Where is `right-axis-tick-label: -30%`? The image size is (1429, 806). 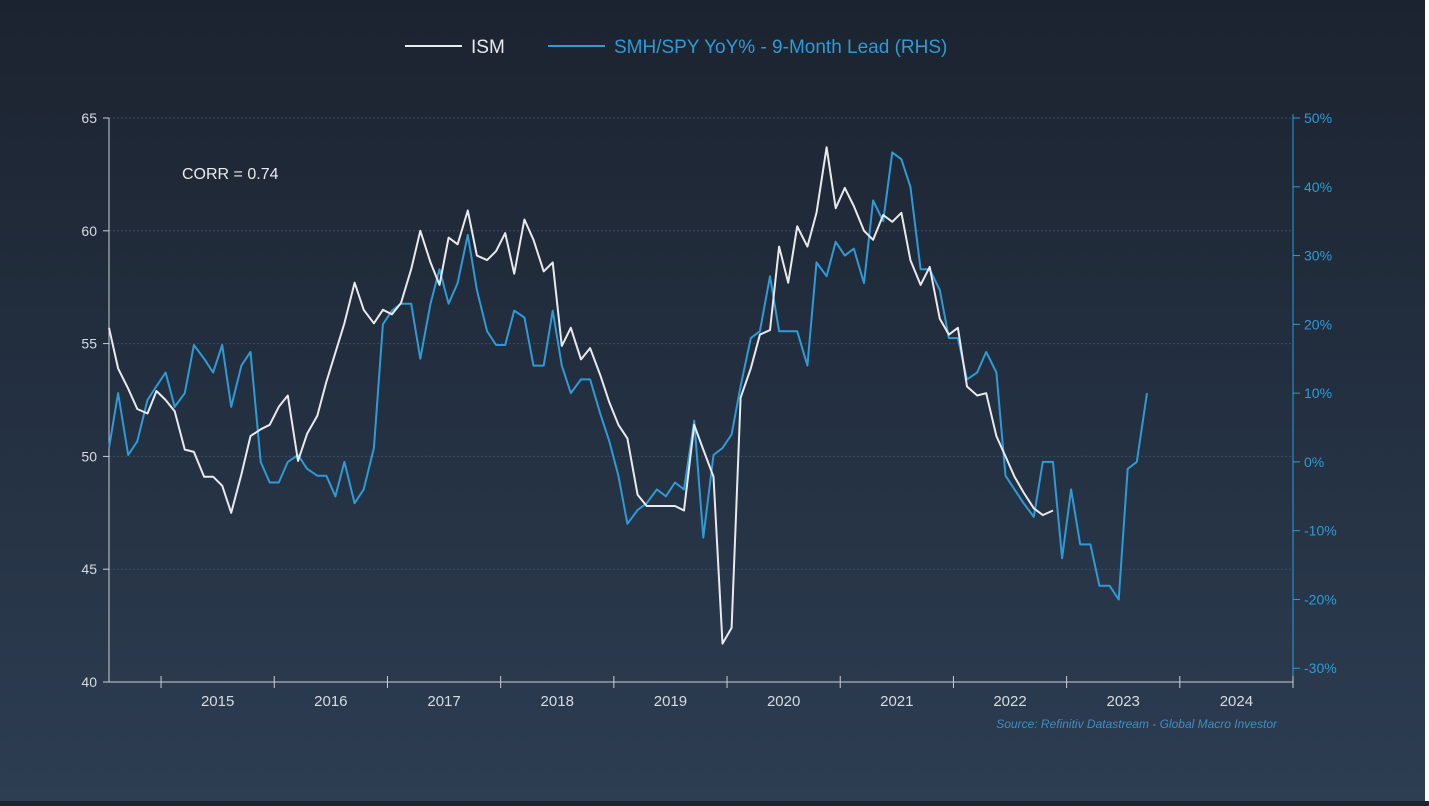 right-axis-tick-label: -30% is located at coordinates (1320, 668).